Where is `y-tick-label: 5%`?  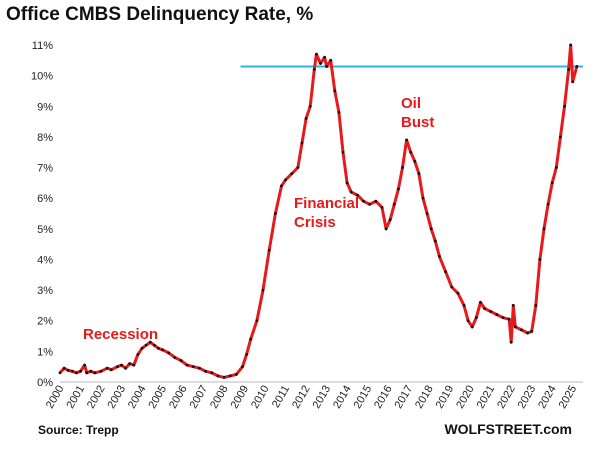 y-tick-label: 5% is located at coordinates (45, 230).